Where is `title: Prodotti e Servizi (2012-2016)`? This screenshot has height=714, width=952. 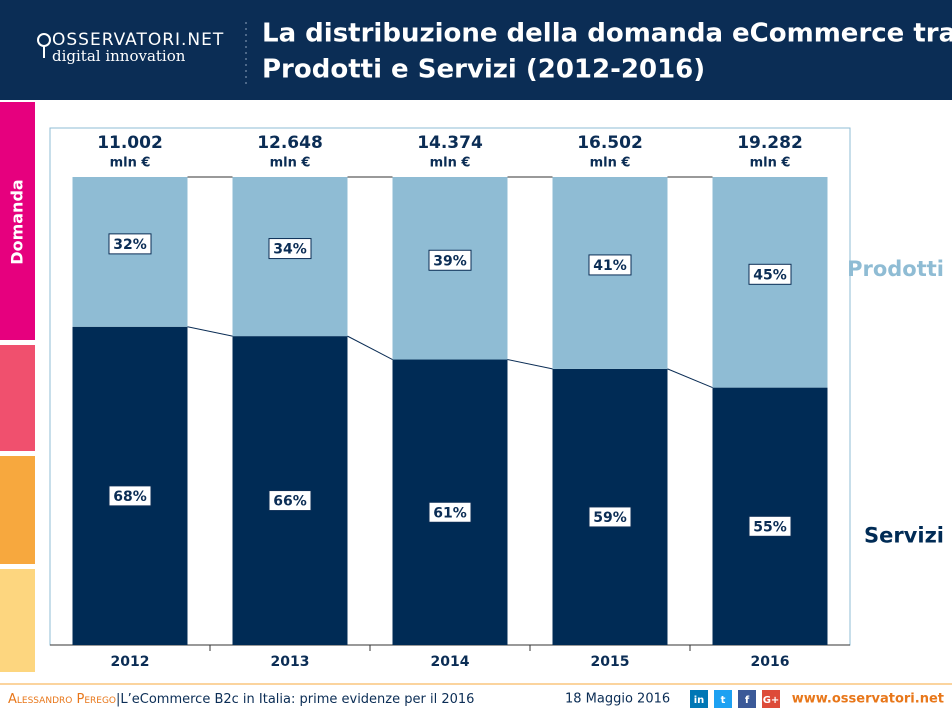 title: Prodotti e Servizi (2012-2016) is located at coordinates (483, 70).